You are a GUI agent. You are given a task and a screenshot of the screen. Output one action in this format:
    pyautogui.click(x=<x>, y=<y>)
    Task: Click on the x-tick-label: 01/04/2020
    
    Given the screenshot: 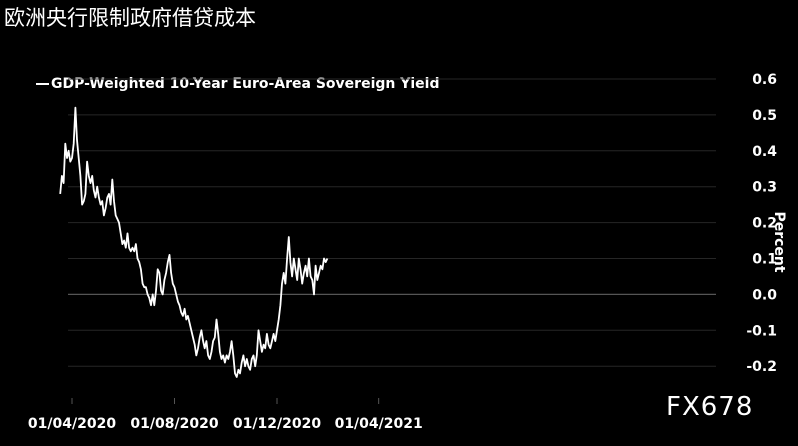 What is the action you would take?
    pyautogui.click(x=72, y=424)
    